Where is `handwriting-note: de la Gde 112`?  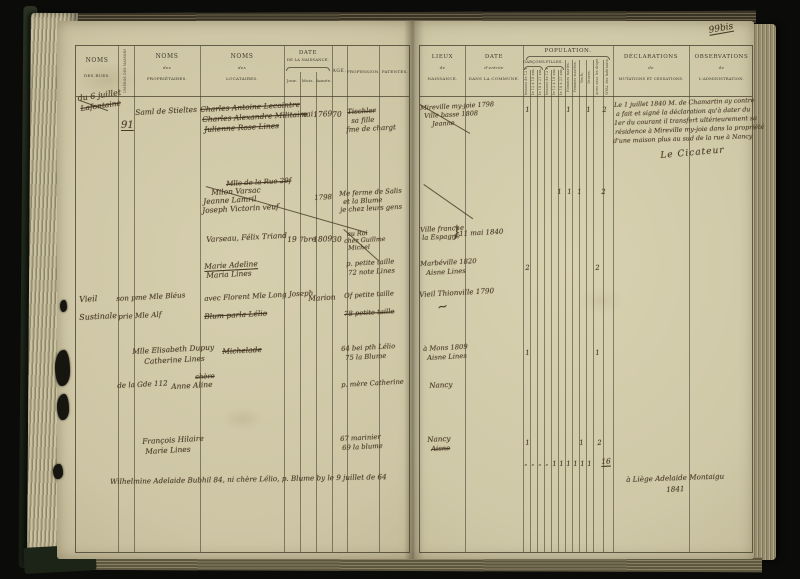 handwriting-note: de la Gde 112 is located at coordinates (142, 384).